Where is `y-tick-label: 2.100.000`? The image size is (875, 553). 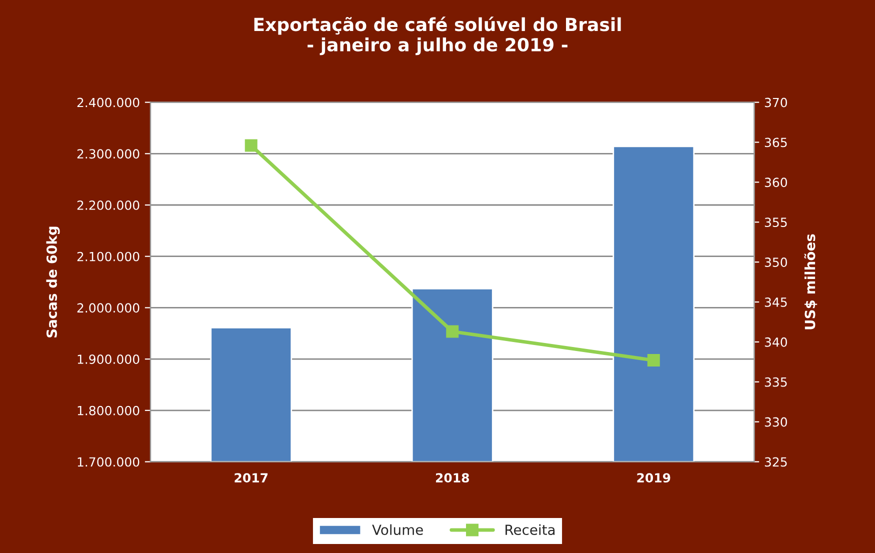 y-tick-label: 2.100.000 is located at coordinates (108, 257).